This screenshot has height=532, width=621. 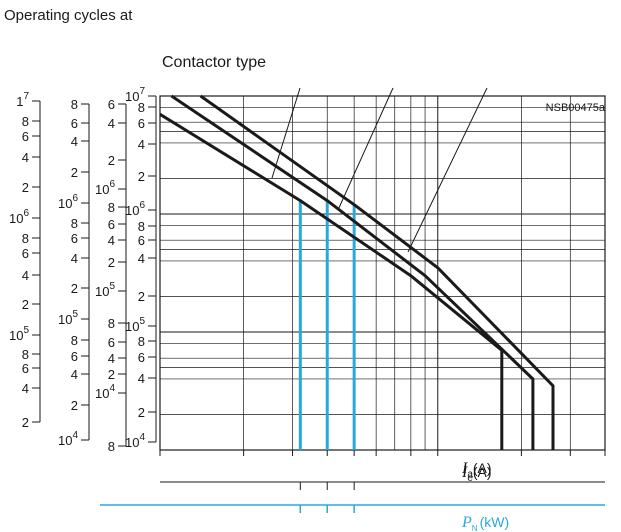 I want to click on figure-code: NSB00475a, so click(x=576, y=108).